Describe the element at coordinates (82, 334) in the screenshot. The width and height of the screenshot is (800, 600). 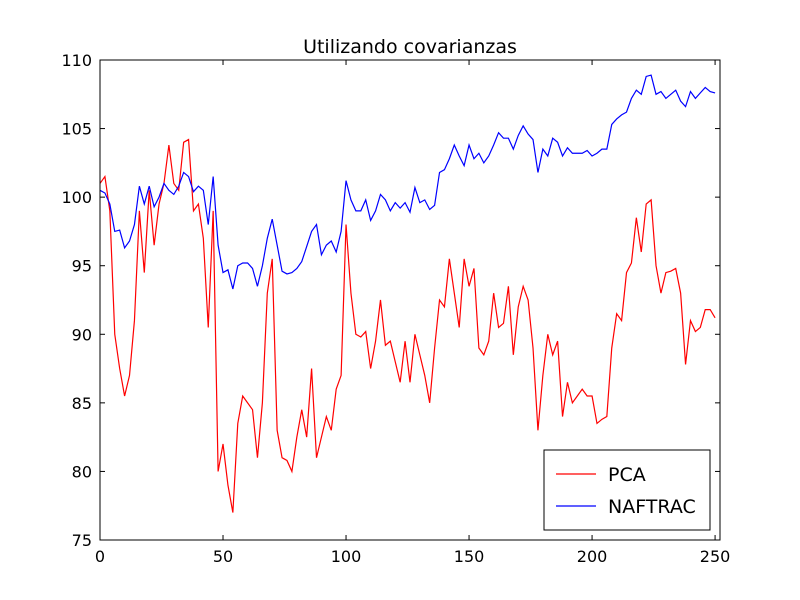
I see `y-tick-label: 90` at that location.